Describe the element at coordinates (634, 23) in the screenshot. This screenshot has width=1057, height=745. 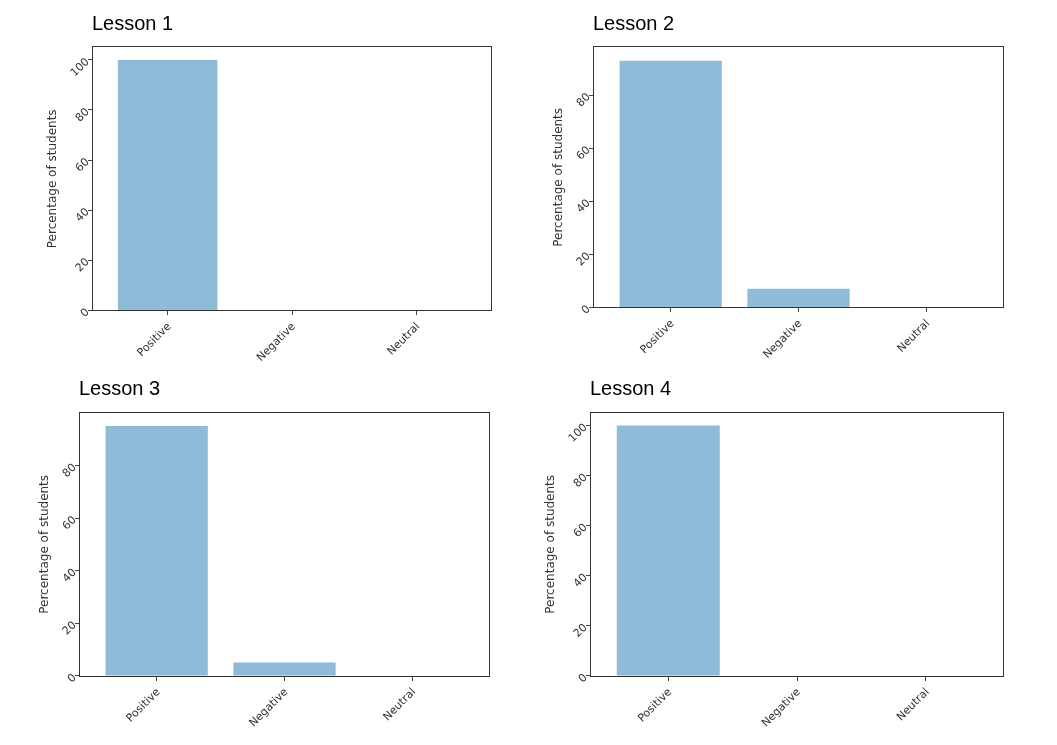
I see `chart-title: Lesson 2` at that location.